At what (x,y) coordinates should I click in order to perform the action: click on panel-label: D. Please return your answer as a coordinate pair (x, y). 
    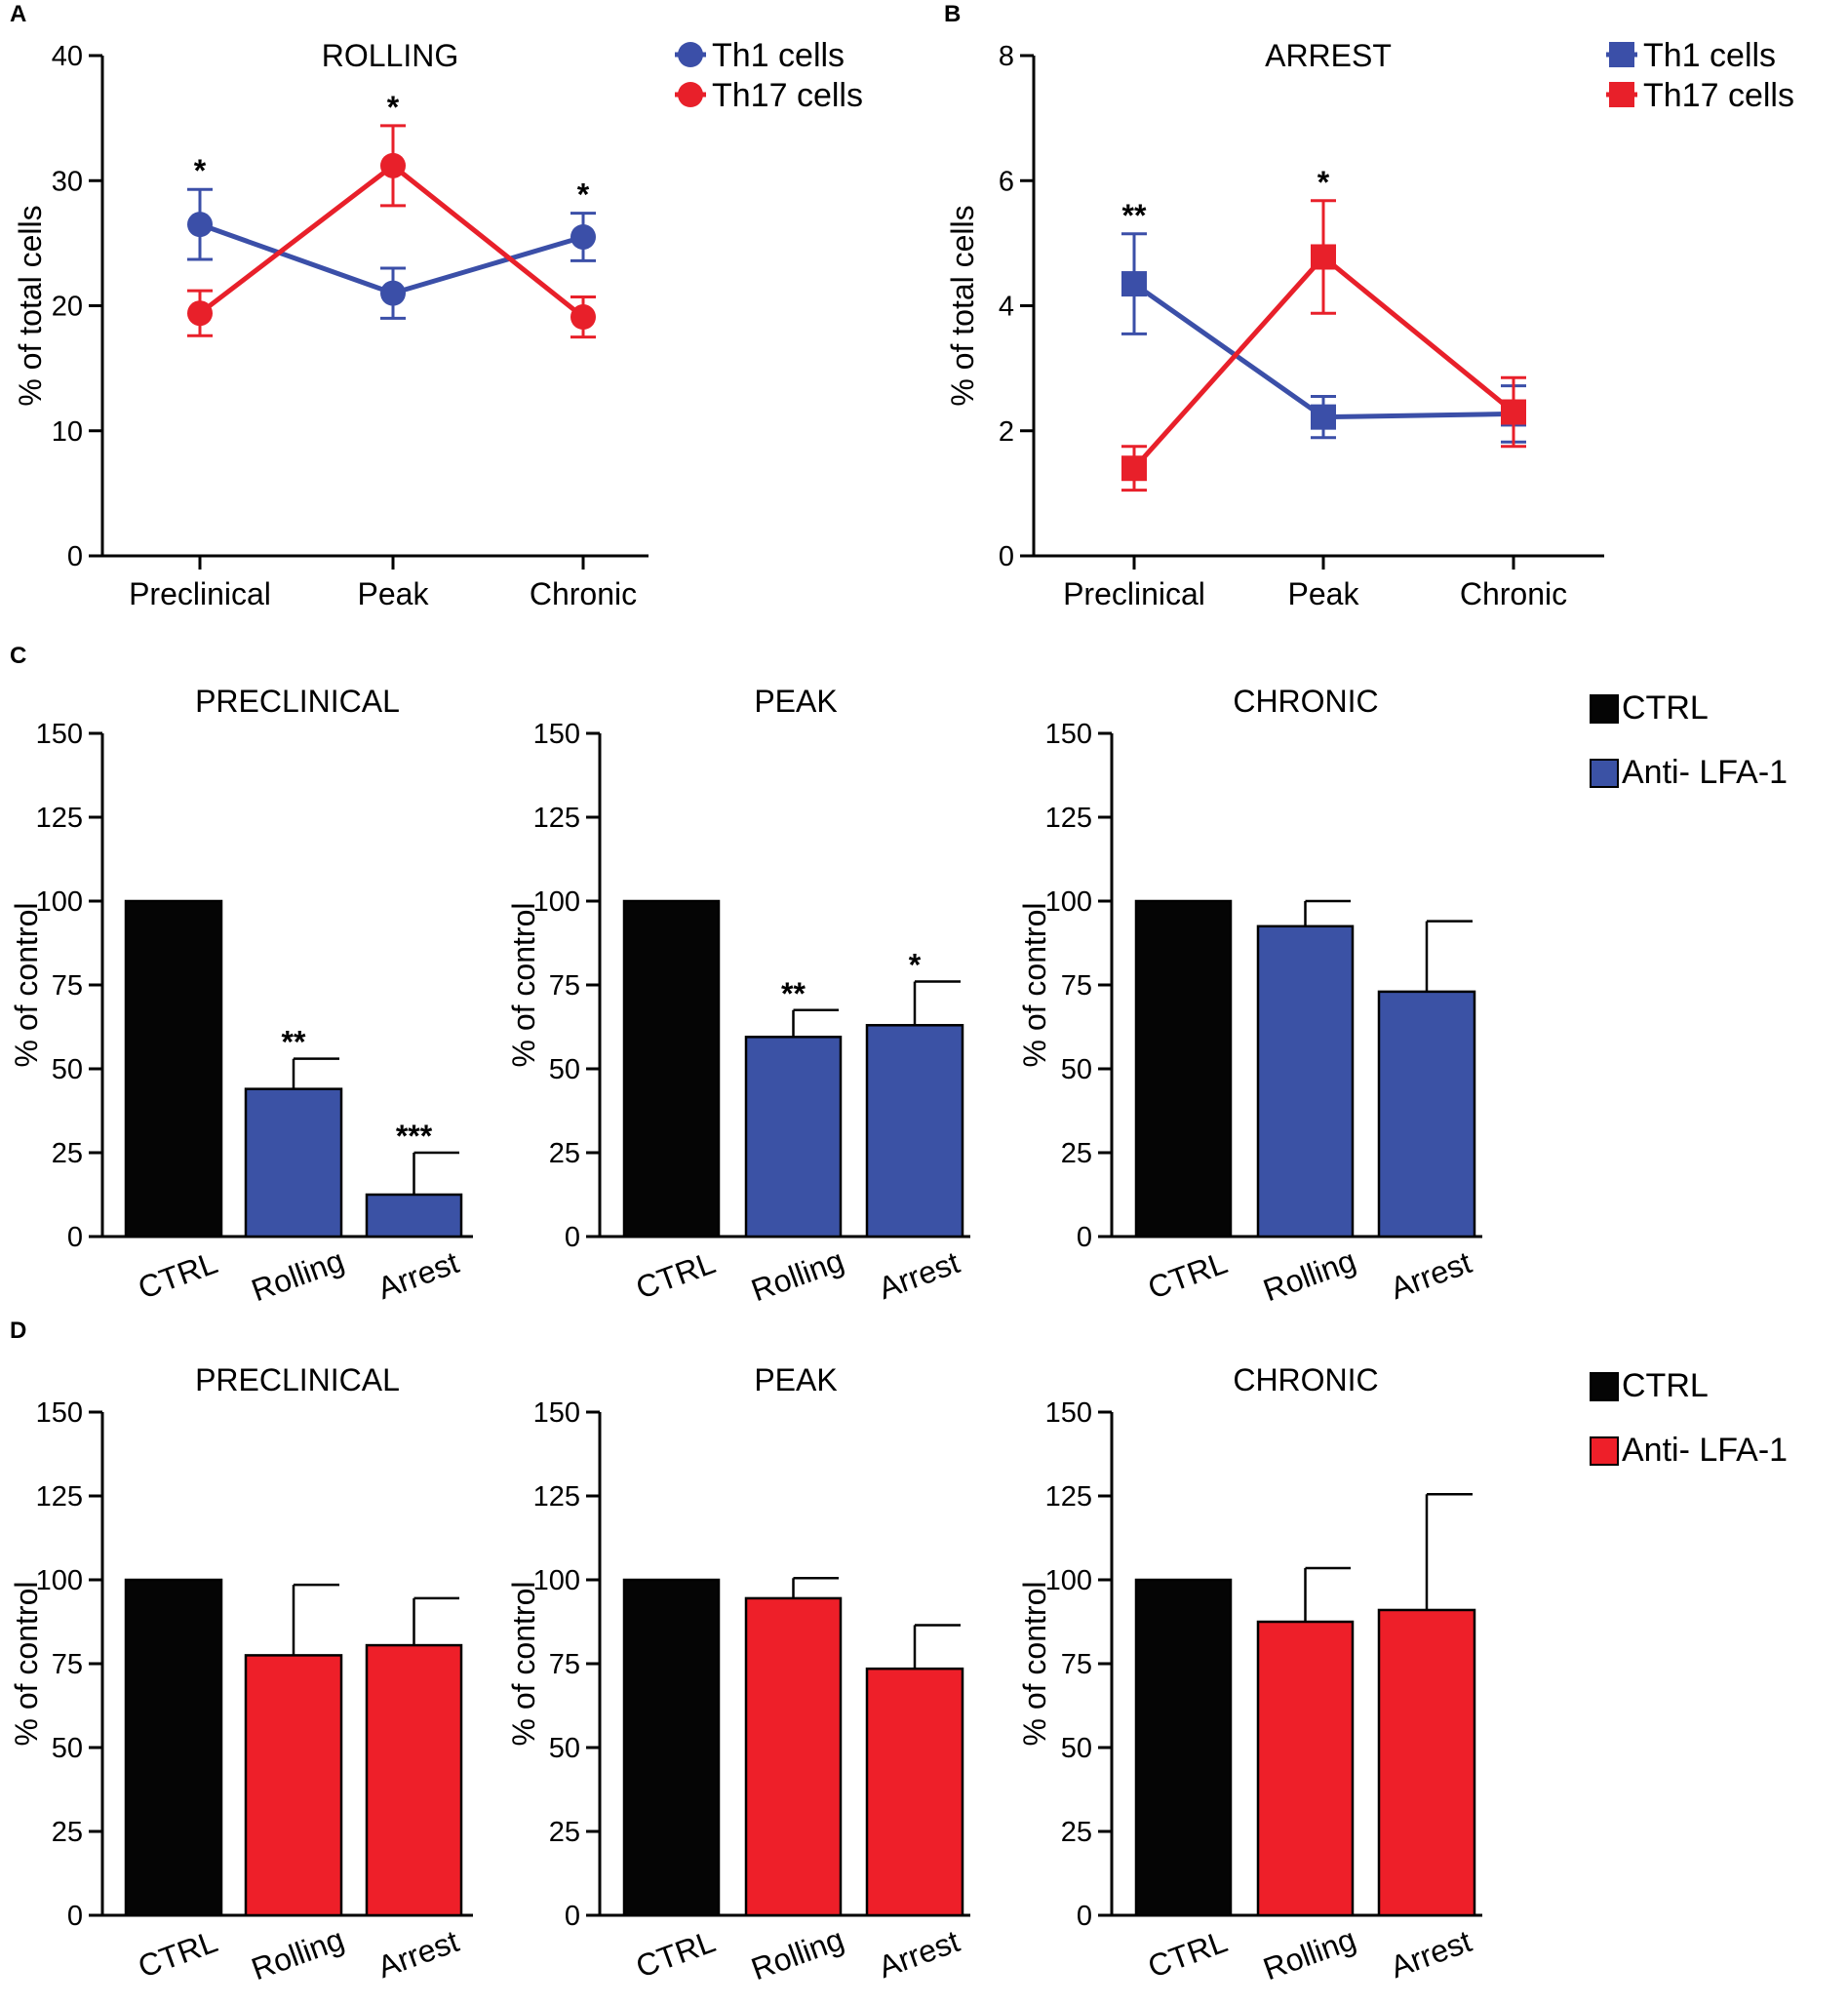
    Looking at the image, I should click on (18, 1330).